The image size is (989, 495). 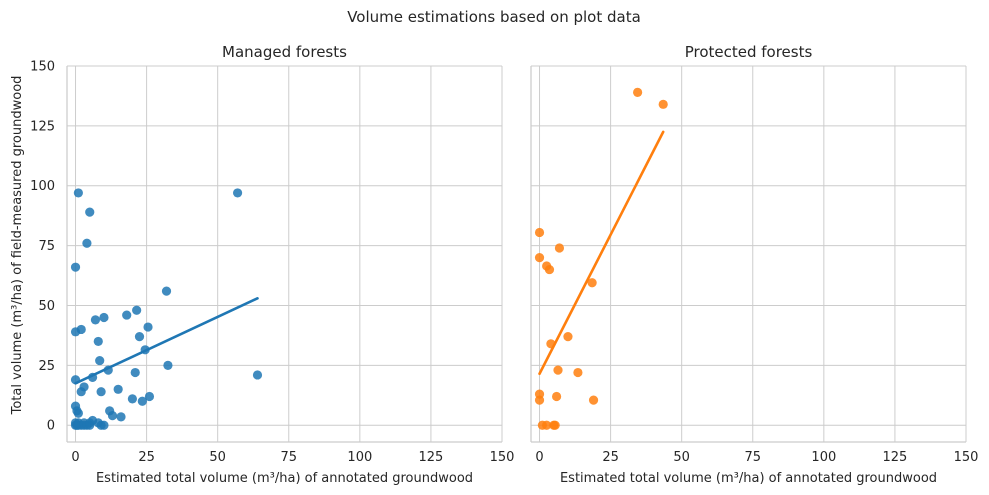 What do you see at coordinates (46, 366) in the screenshot?
I see `y-tick-label: 25` at bounding box center [46, 366].